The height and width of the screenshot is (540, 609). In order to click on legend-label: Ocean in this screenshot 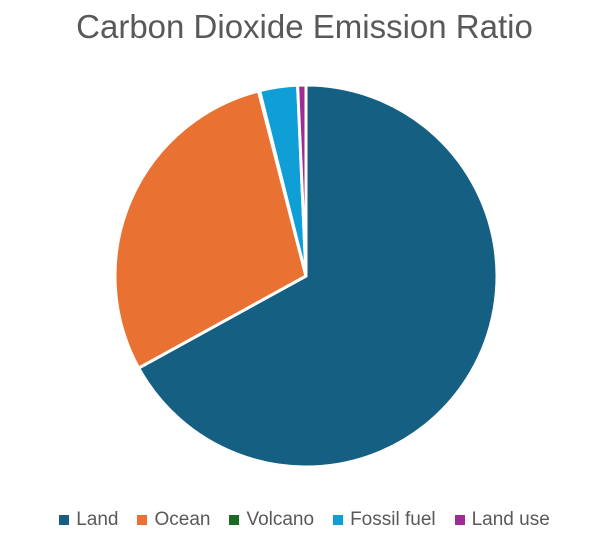, I will do `click(182, 519)`.